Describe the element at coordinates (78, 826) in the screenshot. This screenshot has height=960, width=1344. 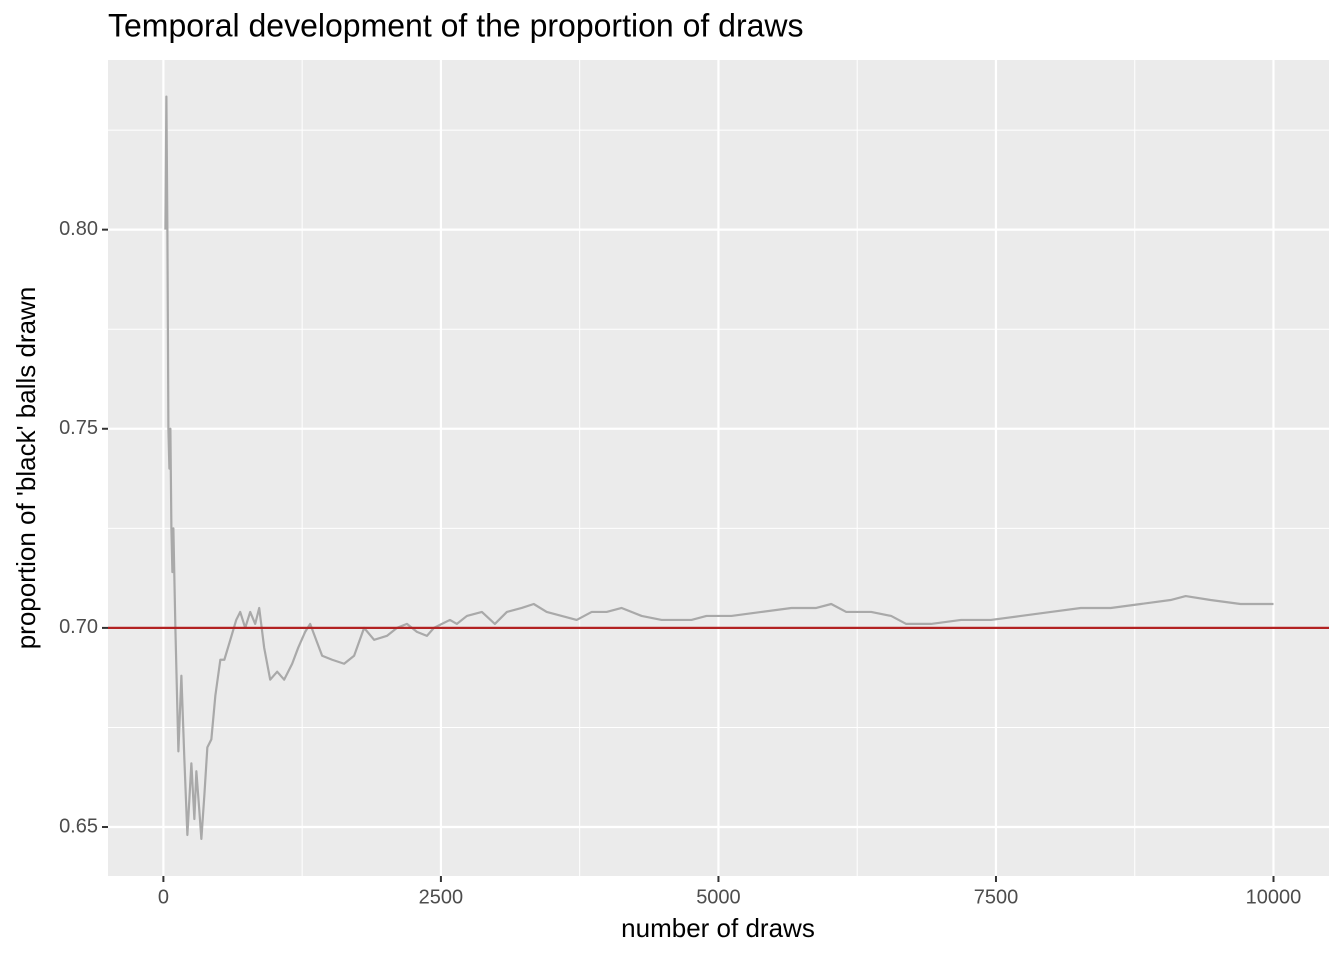
I see `y-tick-label: 0.65` at that location.